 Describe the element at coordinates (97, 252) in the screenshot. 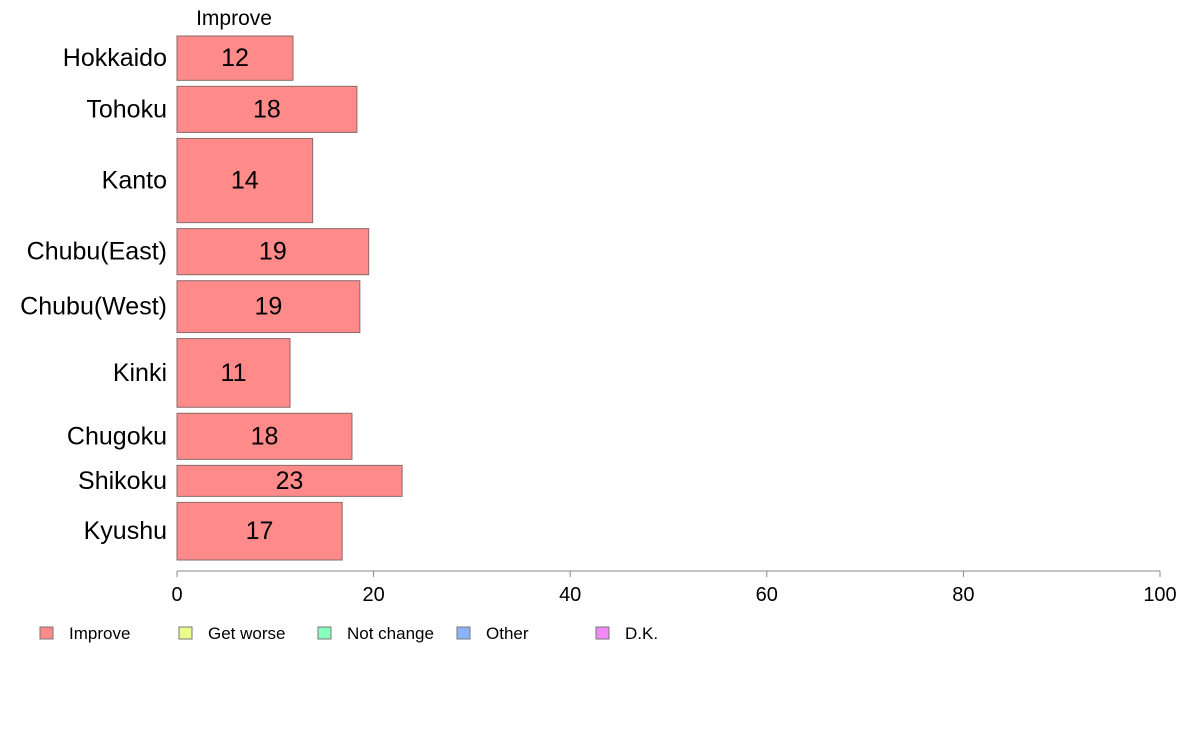

I see `category-label: Chubu(East)` at that location.